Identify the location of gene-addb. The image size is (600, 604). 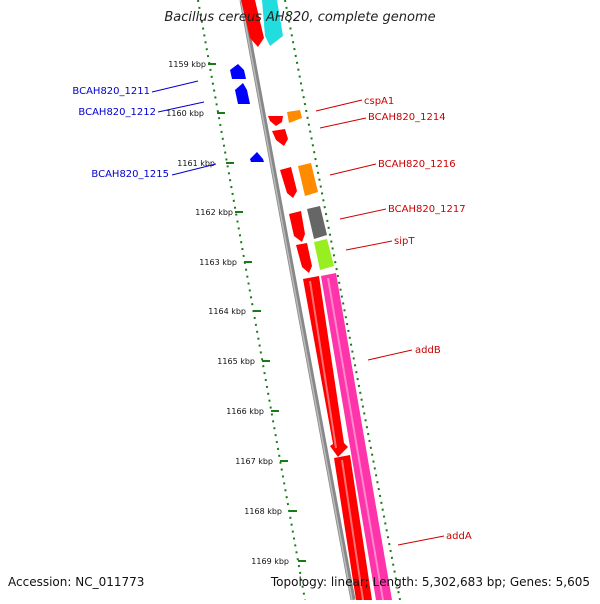
(356, 436).